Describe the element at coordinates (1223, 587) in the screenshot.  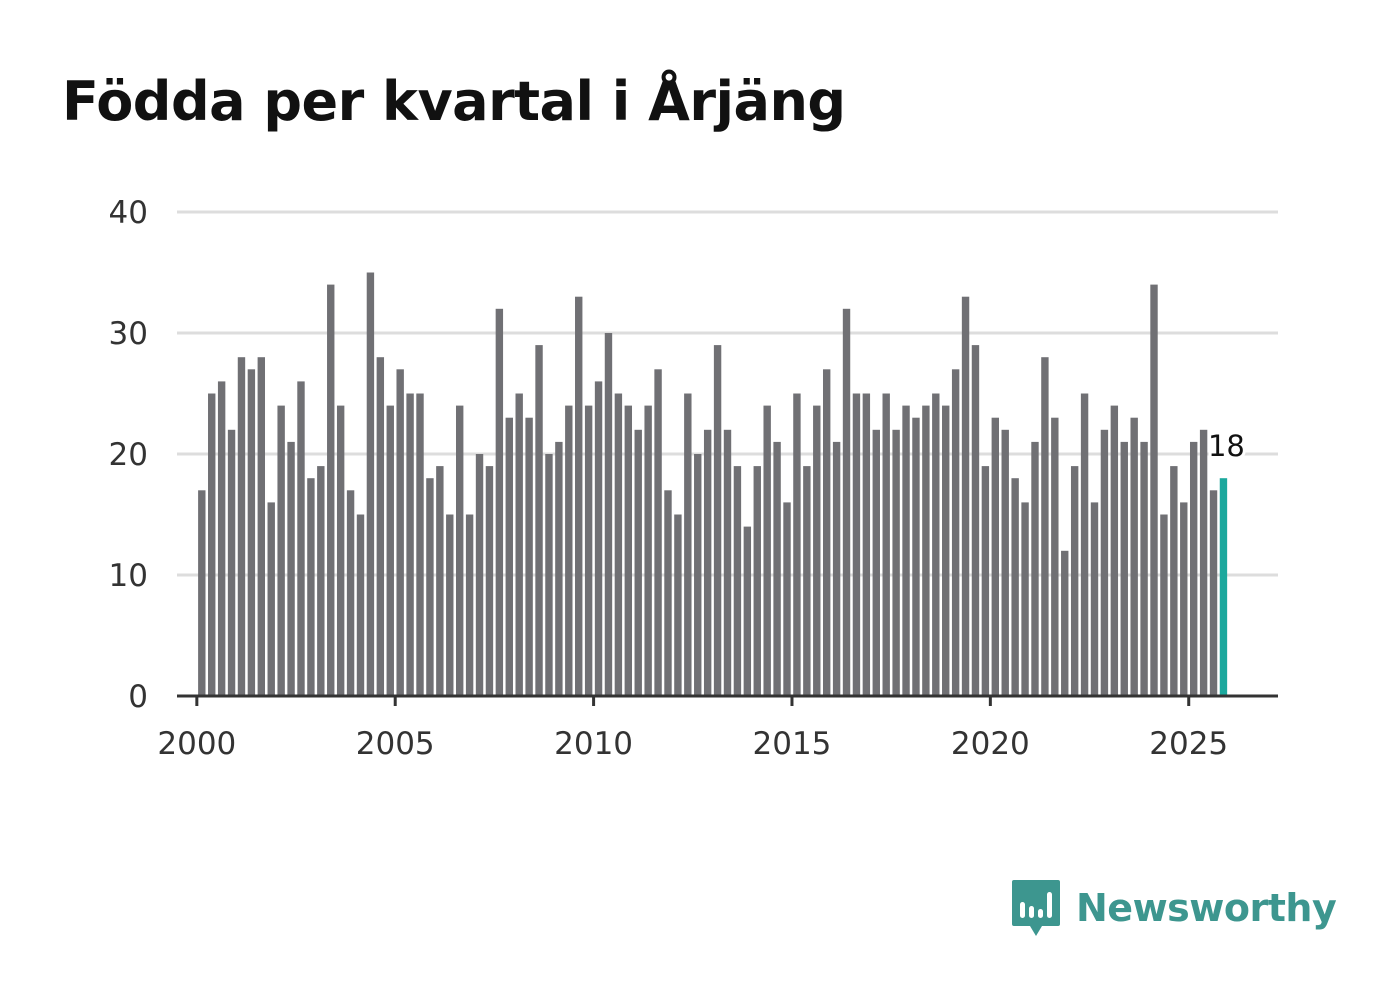
I see `bar-latest` at that location.